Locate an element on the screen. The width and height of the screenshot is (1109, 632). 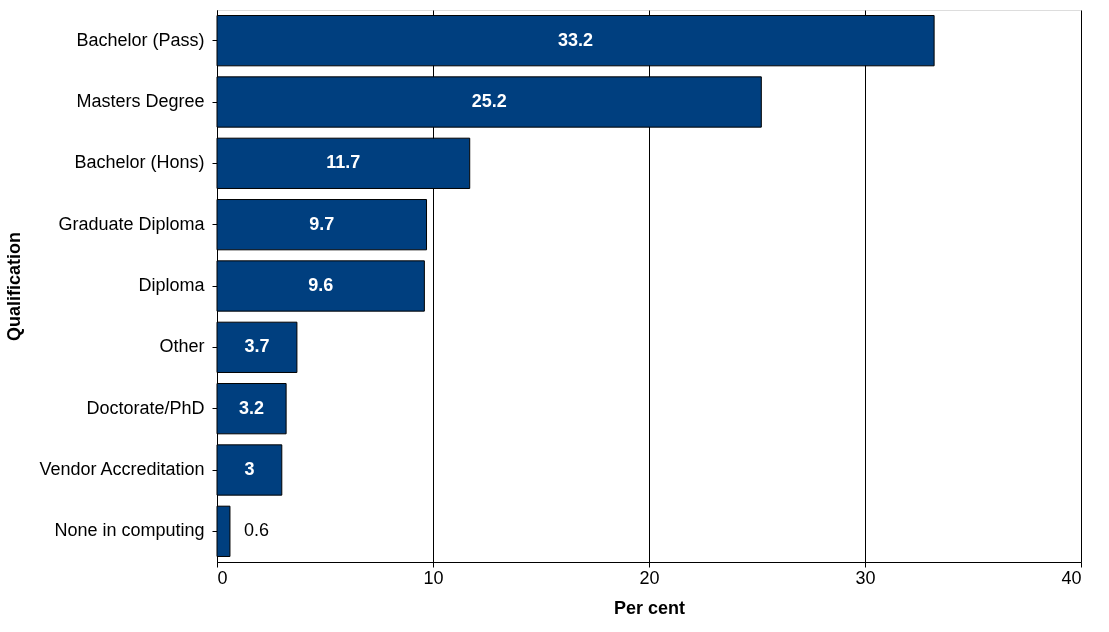
y-tick-label: Other is located at coordinates (182, 346).